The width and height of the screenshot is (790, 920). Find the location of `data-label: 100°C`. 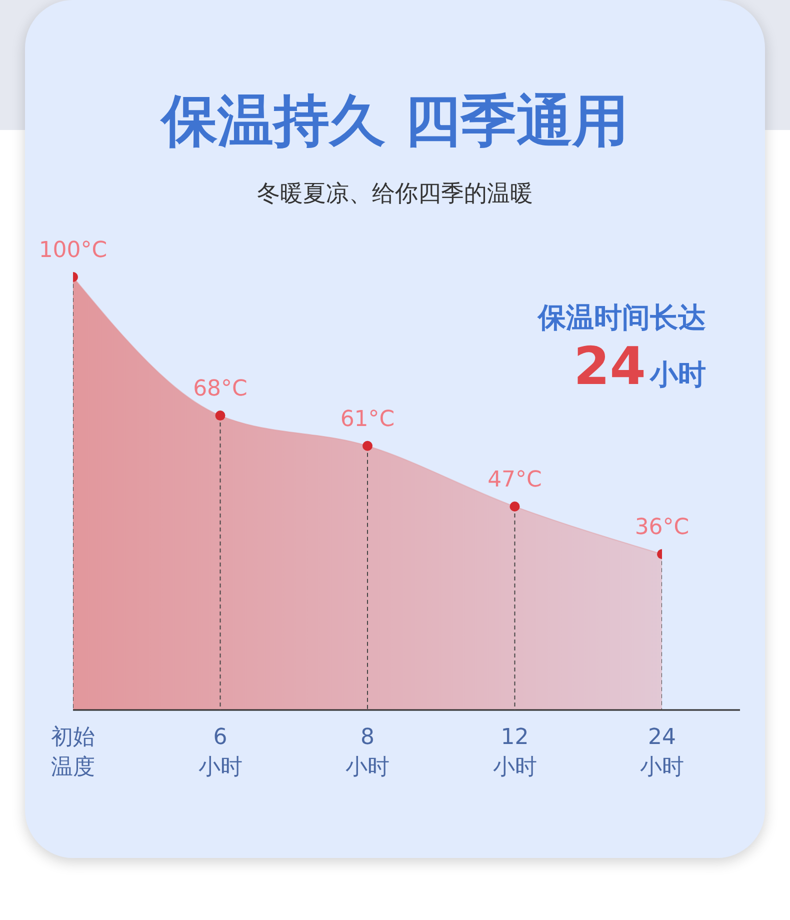

data-label: 100°C is located at coordinates (73, 250).